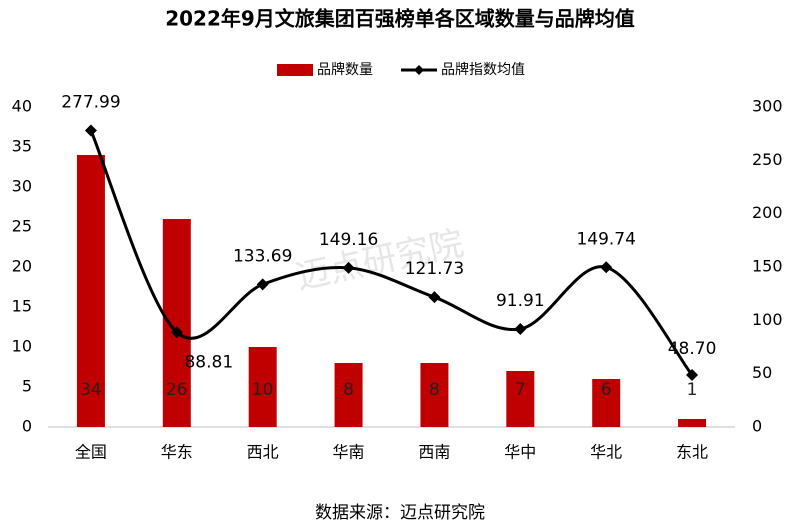 The image size is (800, 527). Describe the element at coordinates (762, 372) in the screenshot. I see `y2-tick-label: 50` at that location.